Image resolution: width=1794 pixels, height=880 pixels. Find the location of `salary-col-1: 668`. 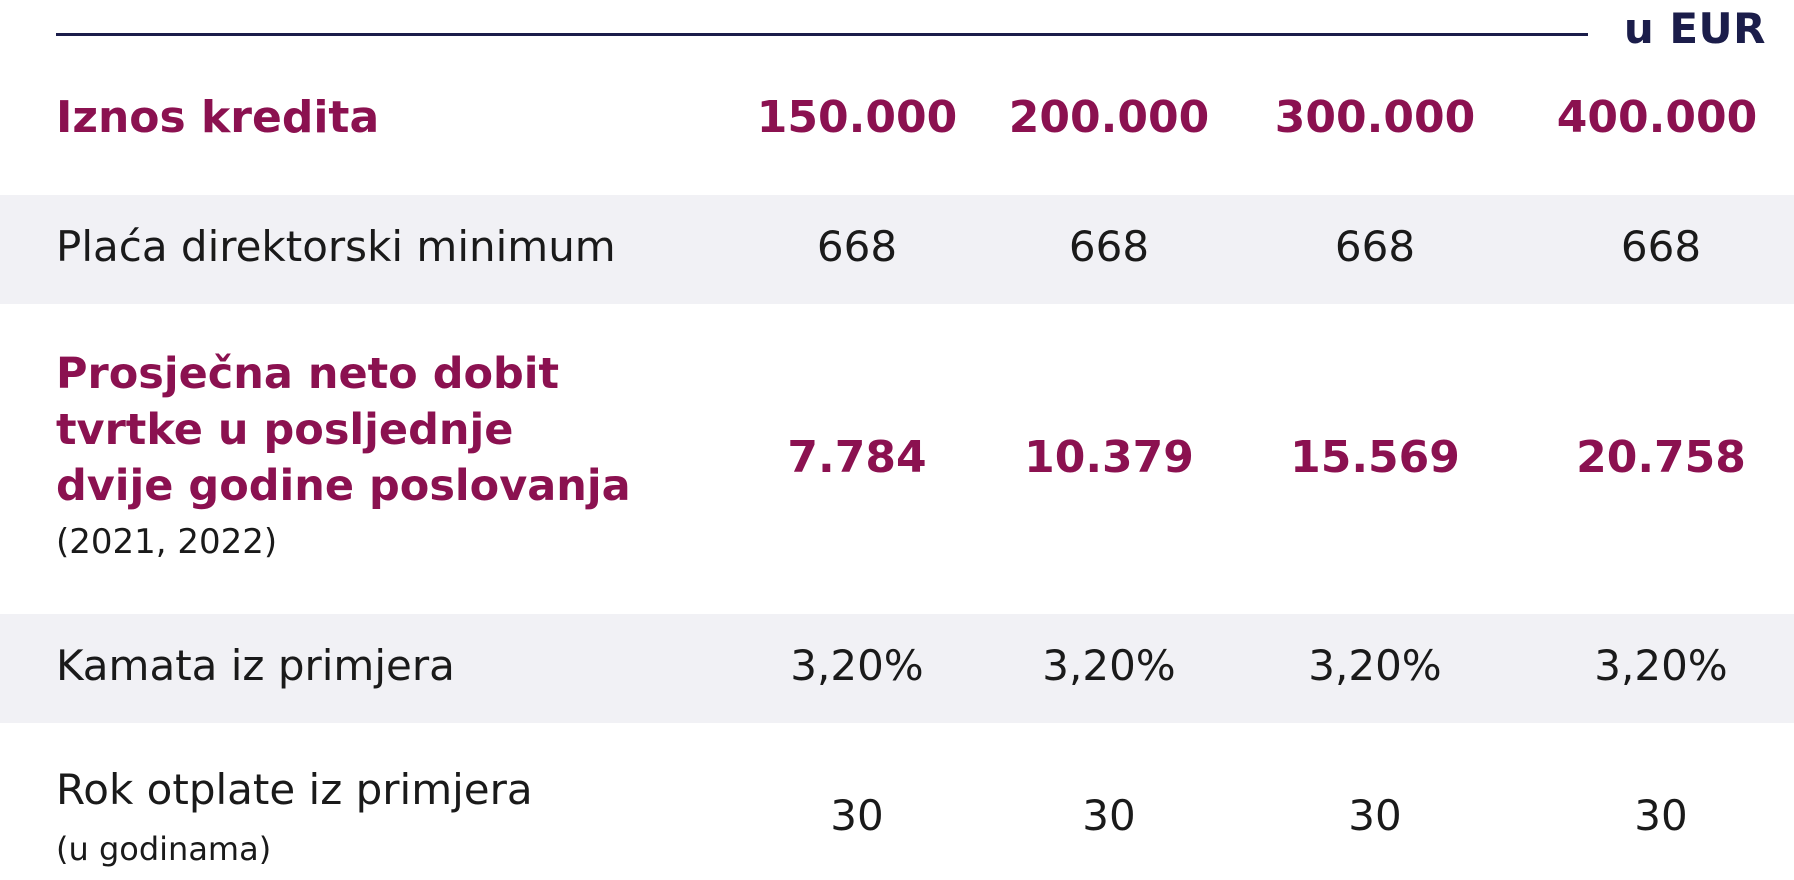

salary-col-1: 668 is located at coordinates (857, 246).